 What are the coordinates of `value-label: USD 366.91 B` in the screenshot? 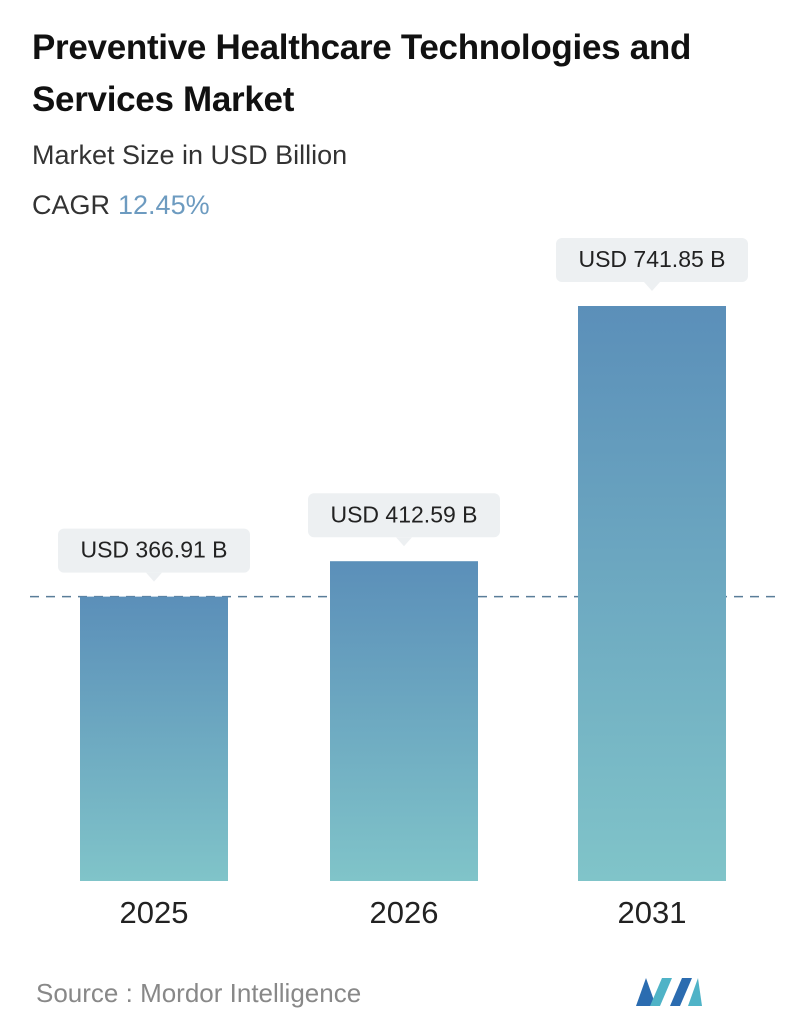 It's located at (153, 550).